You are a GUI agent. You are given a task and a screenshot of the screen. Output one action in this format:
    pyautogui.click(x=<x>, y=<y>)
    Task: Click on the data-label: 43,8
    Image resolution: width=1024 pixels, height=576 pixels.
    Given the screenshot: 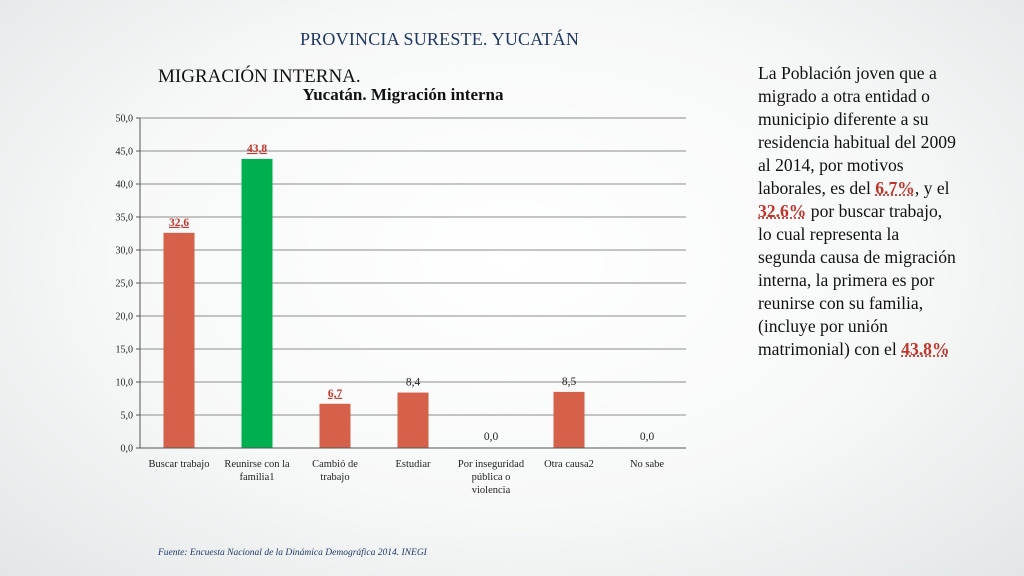 What is the action you would take?
    pyautogui.click(x=257, y=149)
    